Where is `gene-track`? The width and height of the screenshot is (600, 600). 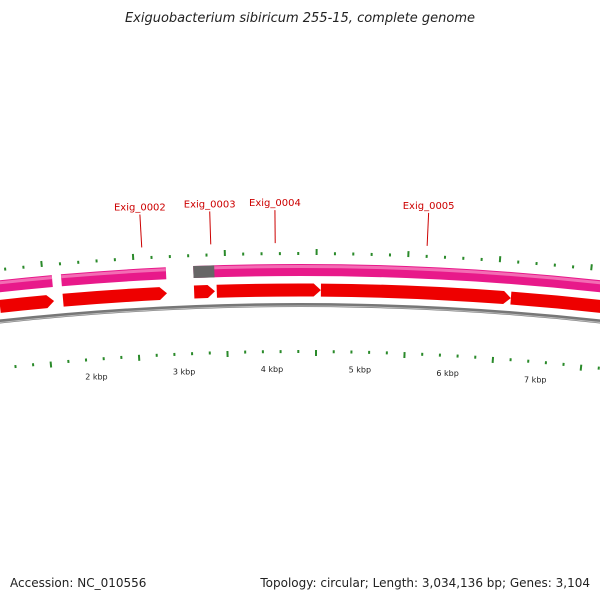 gene-track is located at coordinates (300, 278).